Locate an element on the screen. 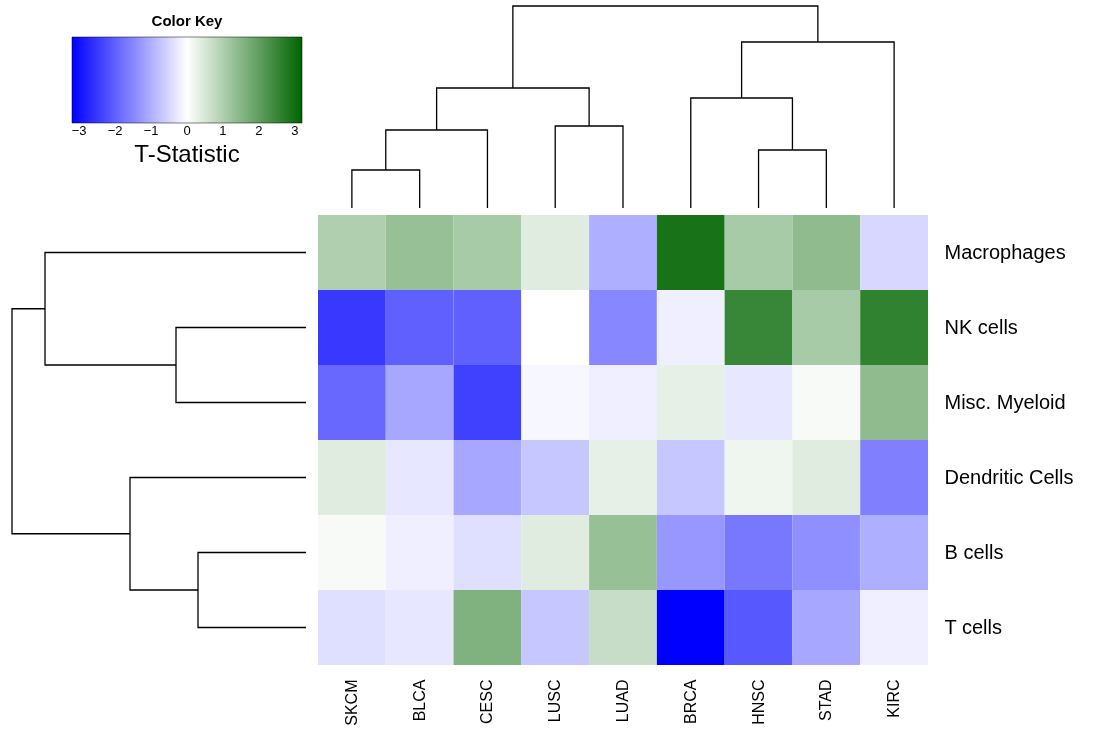 This screenshot has height=748, width=1111. x-tick-label: LUSC is located at coordinates (555, 701).